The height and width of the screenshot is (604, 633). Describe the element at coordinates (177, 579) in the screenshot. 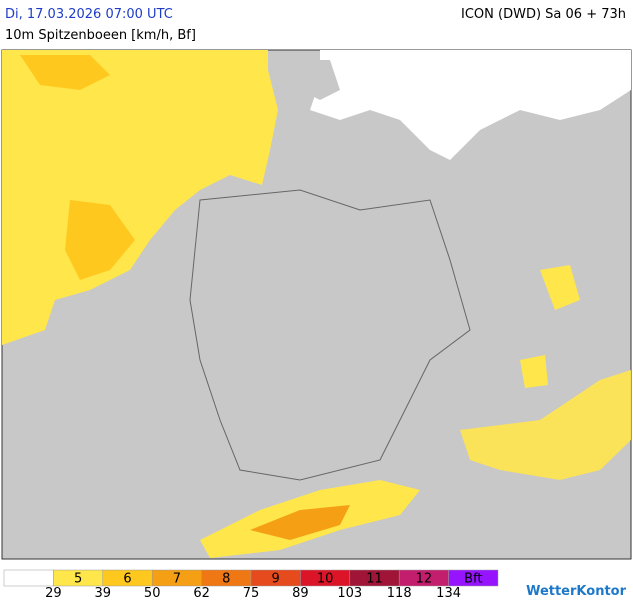

I see `legend-label: 7` at that location.